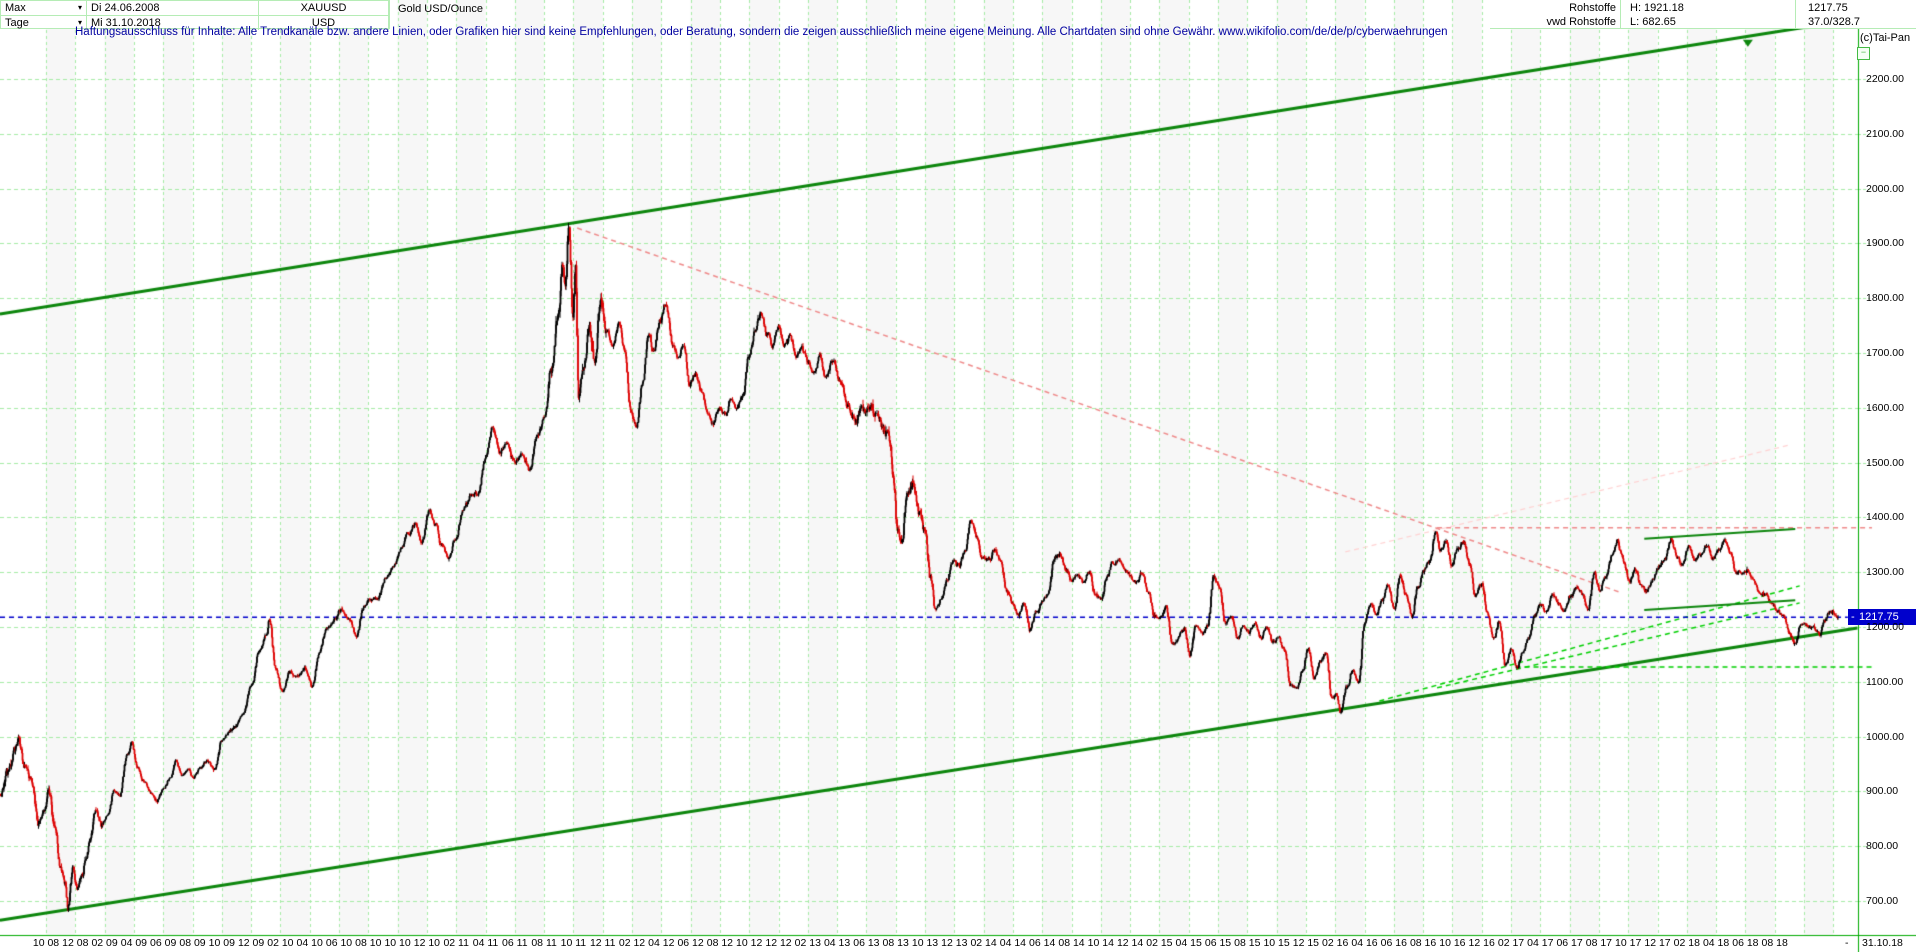 This screenshot has height=952, width=1916. I want to click on x-tick-label: 06 11, so click(515, 943).